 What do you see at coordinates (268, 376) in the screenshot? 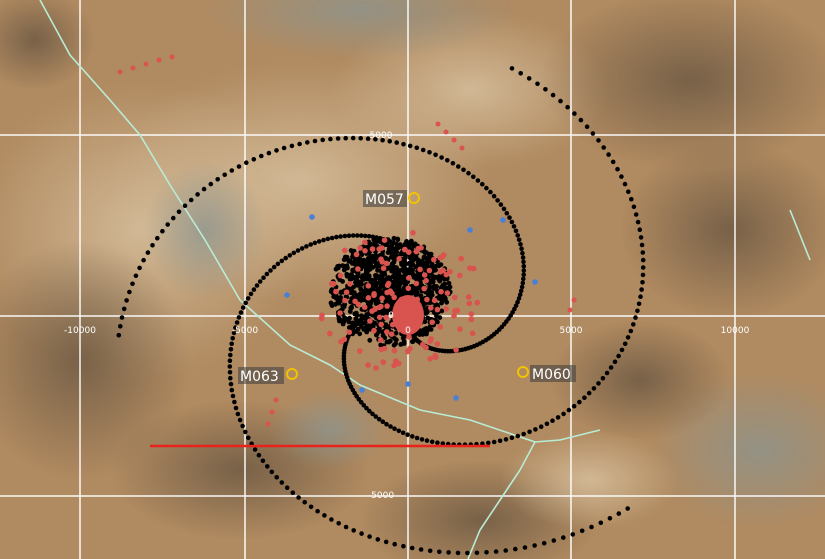
I see `station-m063: M063` at bounding box center [268, 376].